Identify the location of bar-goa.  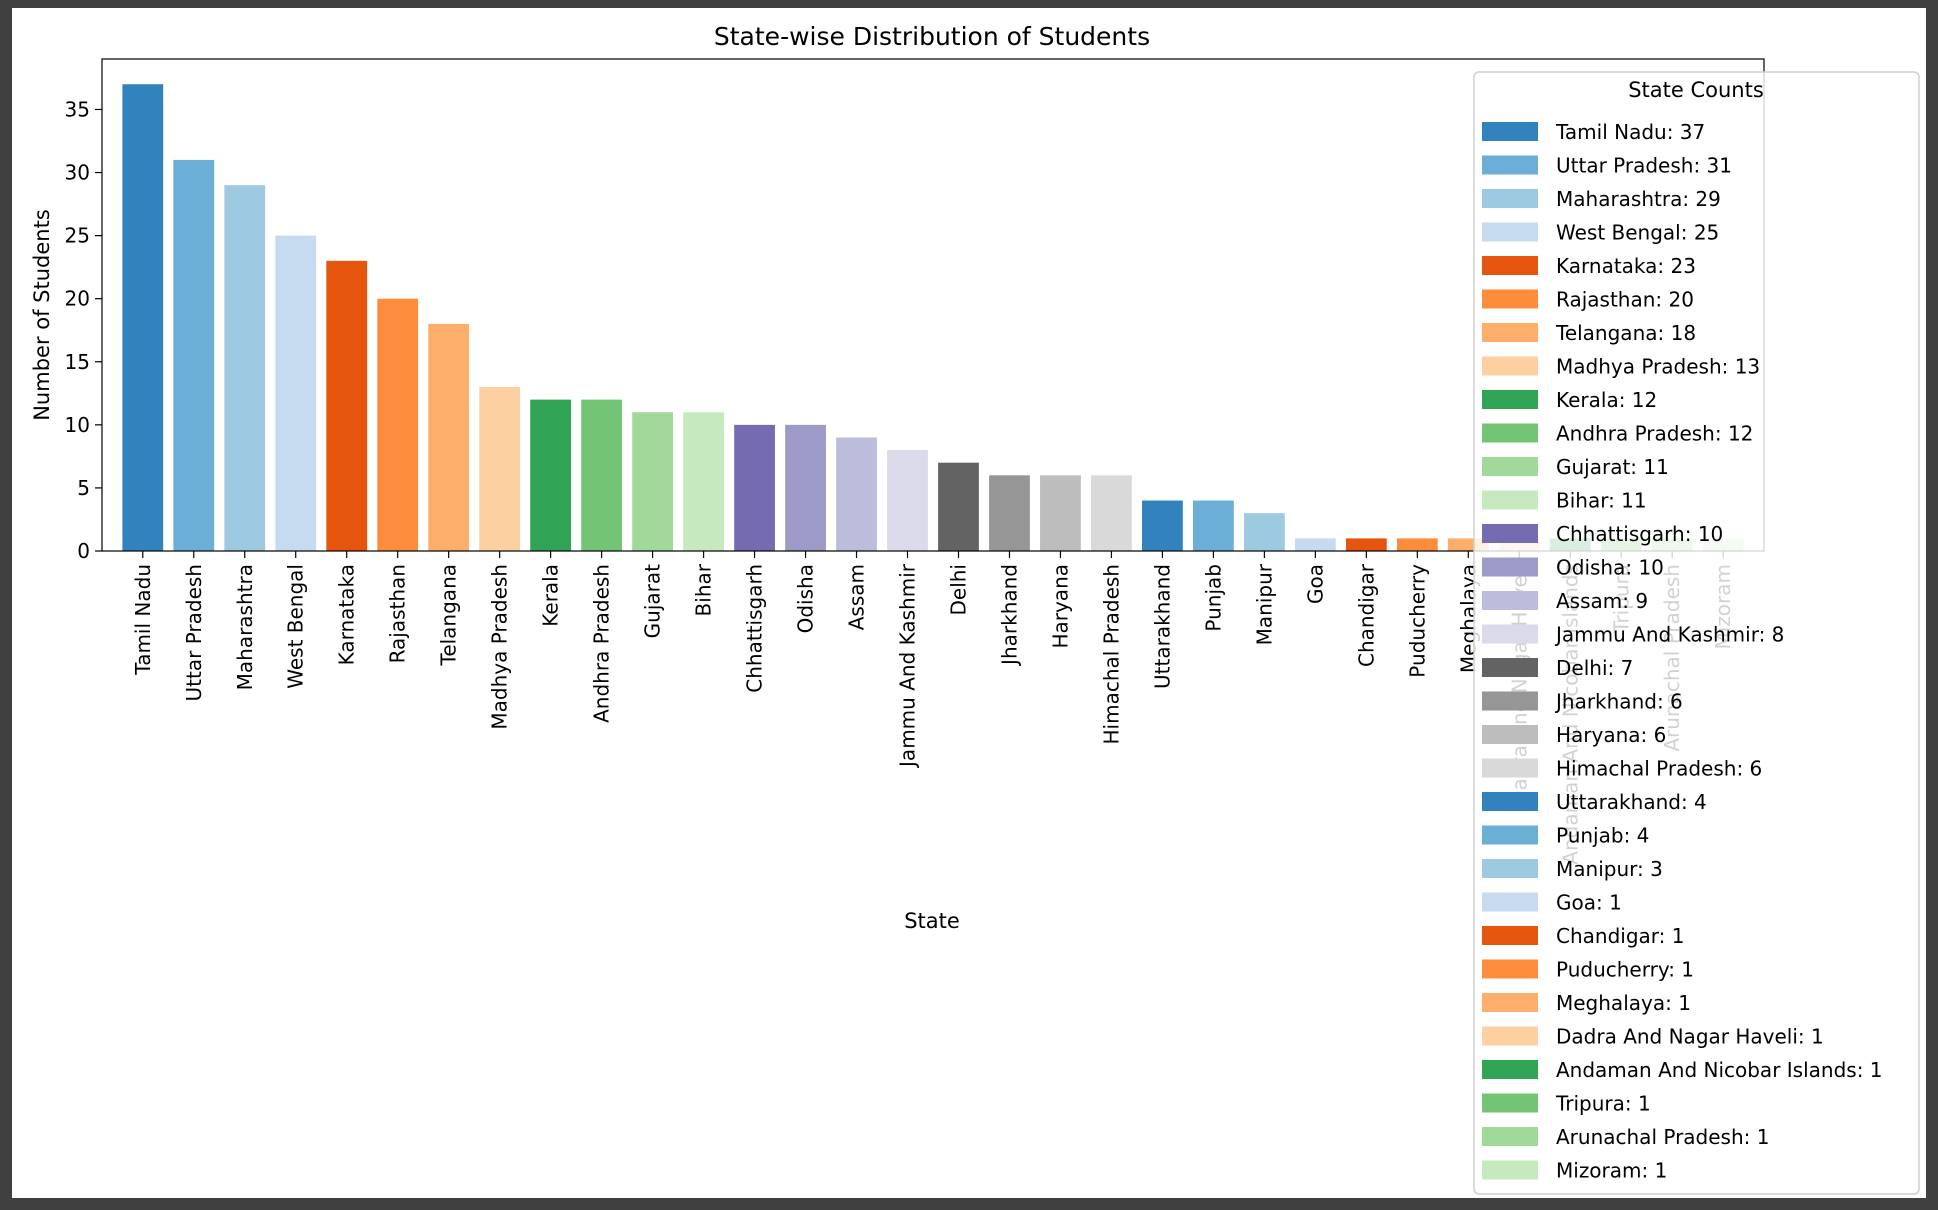
(1315, 544).